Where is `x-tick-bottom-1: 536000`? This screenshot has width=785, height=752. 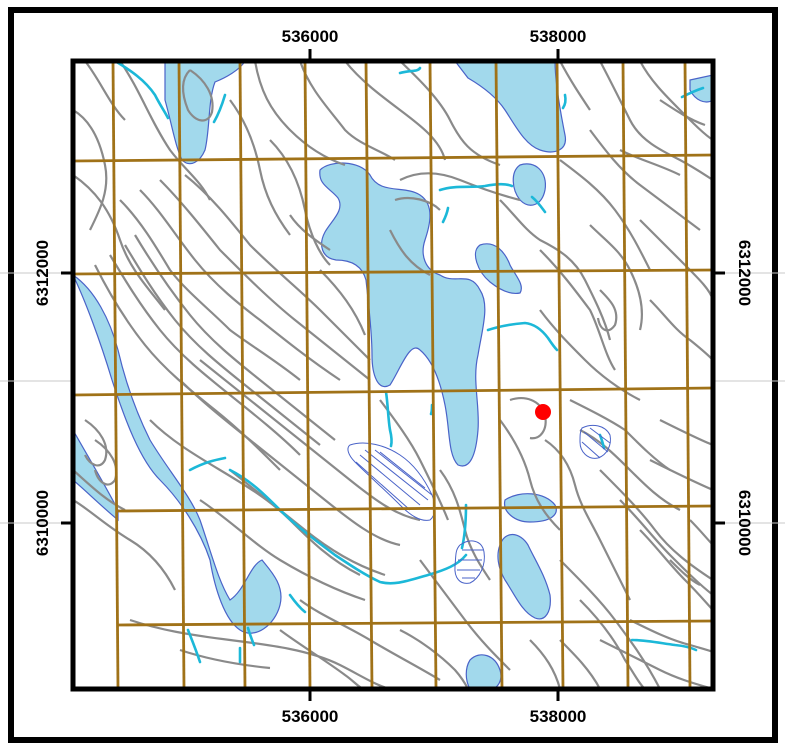 x-tick-bottom-1: 536000 is located at coordinates (310, 716).